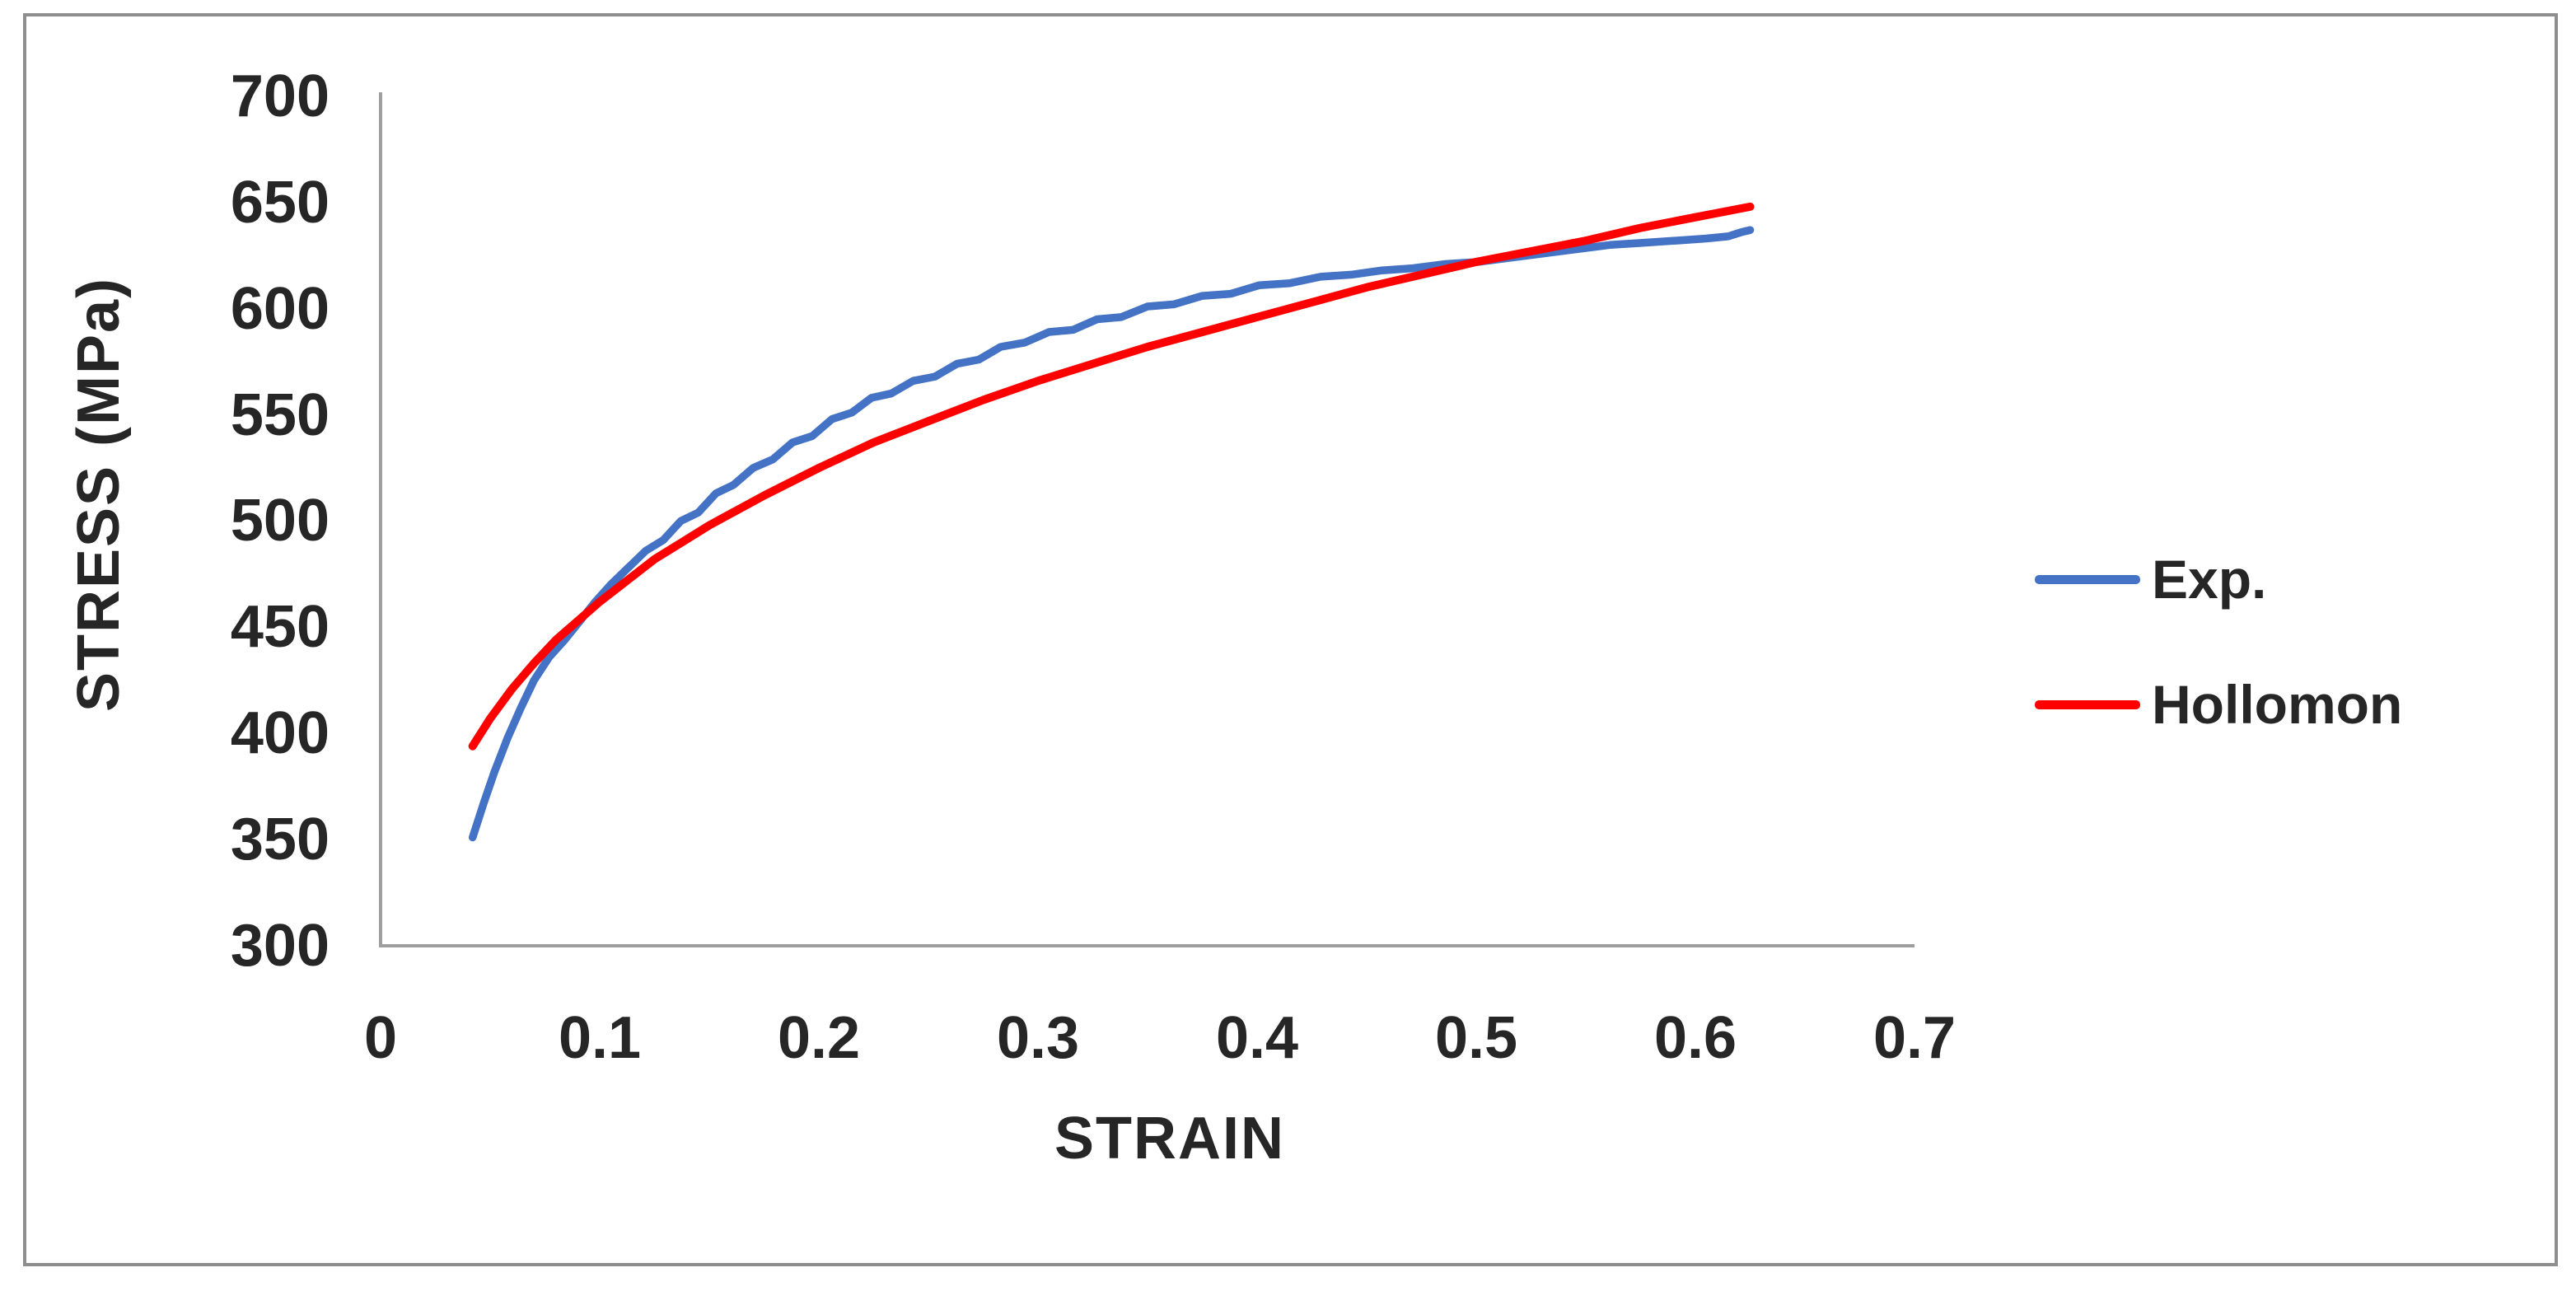 Image resolution: width=2576 pixels, height=1291 pixels. Describe the element at coordinates (2087, 704) in the screenshot. I see `hollomon-line-swatch` at that location.